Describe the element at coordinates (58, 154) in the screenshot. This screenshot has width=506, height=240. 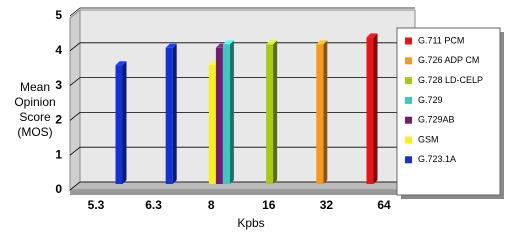
I see `y-tick-label: 1` at that location.